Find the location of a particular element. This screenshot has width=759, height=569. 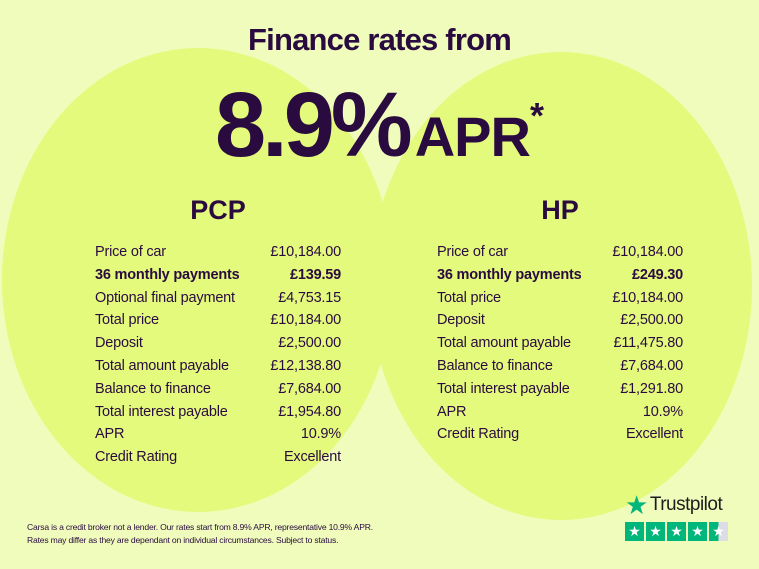

asterisk: * is located at coordinates (536, 115).